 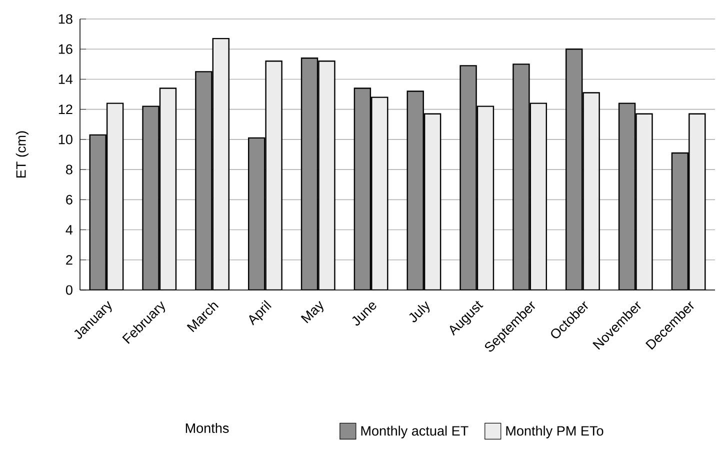 What do you see at coordinates (69, 169) in the screenshot?
I see `y-tick-label: 8` at bounding box center [69, 169].